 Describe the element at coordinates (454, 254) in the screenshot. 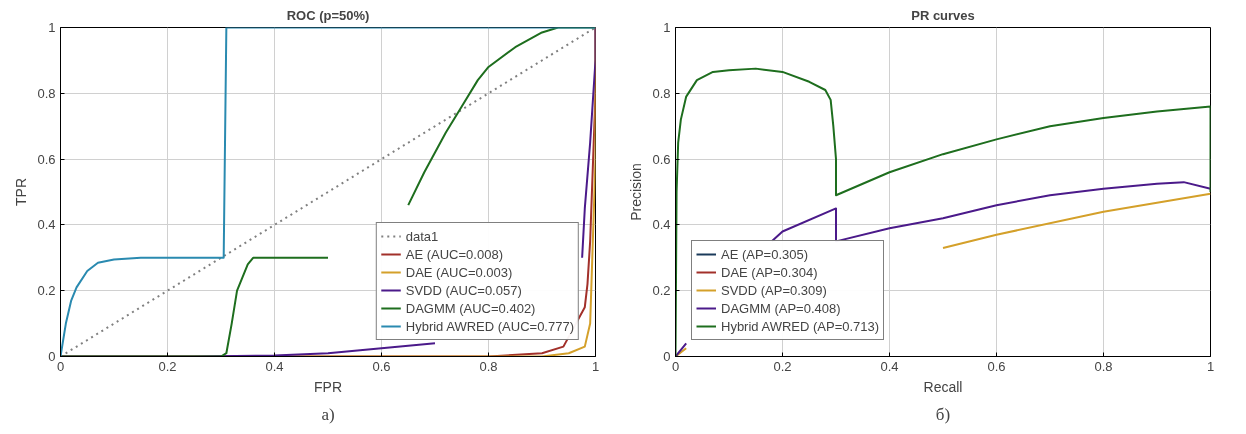

I see `legend-label: AE (AUC=0.008)` at that location.